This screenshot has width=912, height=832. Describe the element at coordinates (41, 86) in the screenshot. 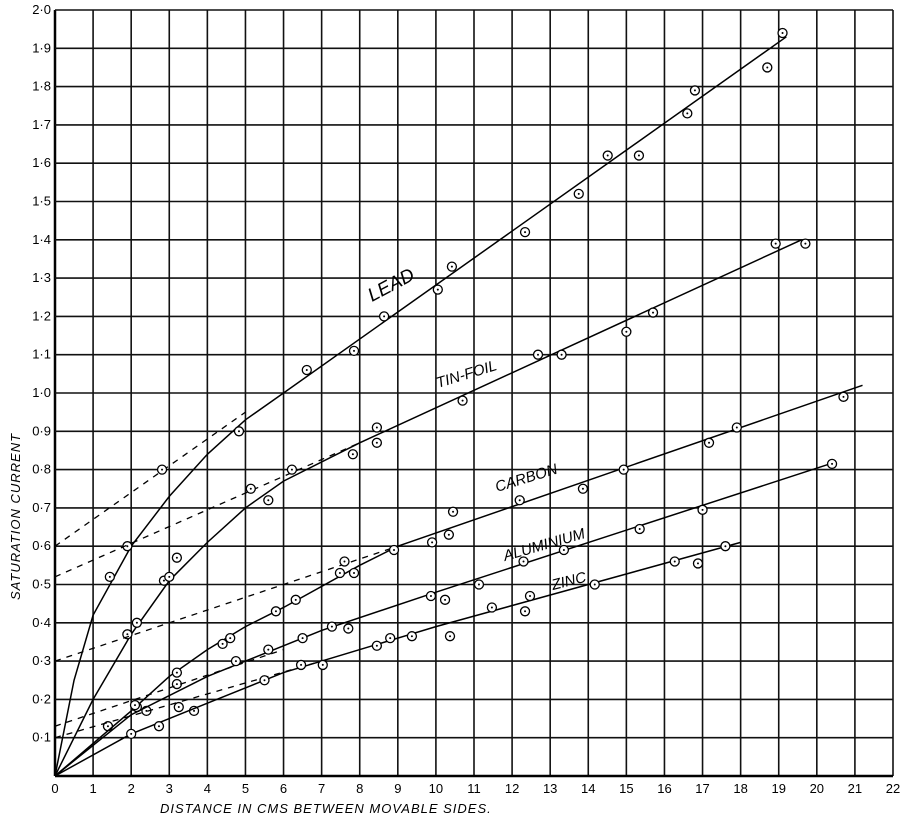

I see `y-tick-label: 1·8` at that location.